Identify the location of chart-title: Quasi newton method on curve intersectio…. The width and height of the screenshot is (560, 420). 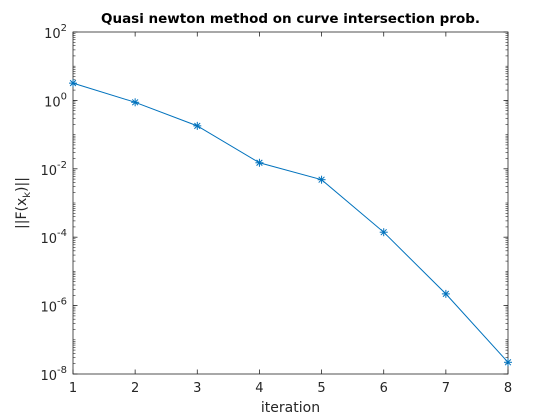
(290, 19).